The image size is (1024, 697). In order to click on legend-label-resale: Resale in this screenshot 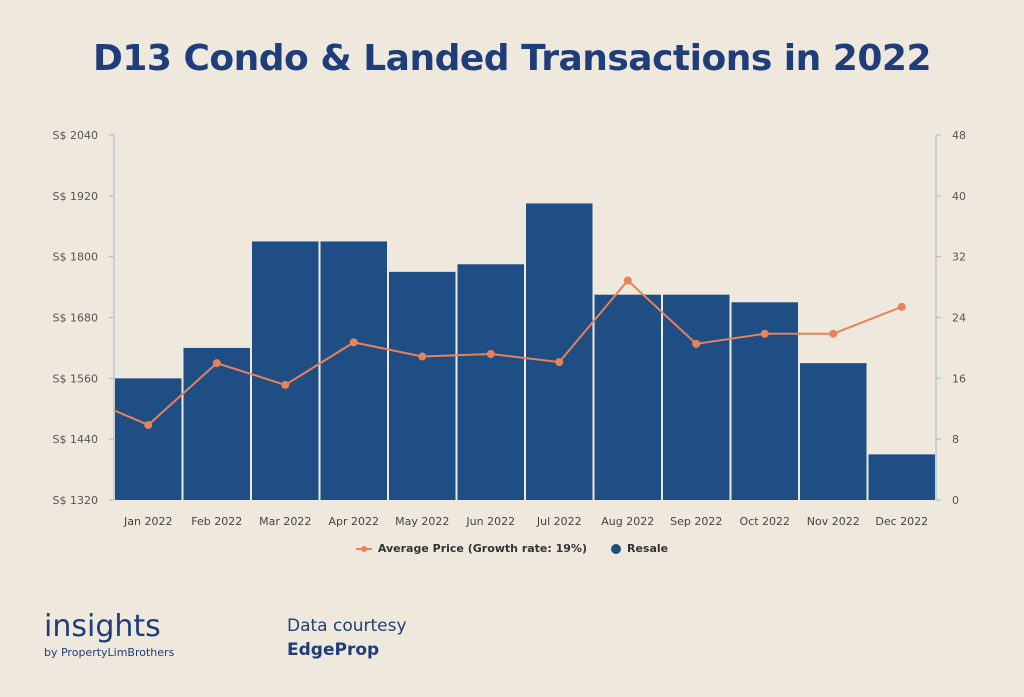, I will do `click(647, 548)`.